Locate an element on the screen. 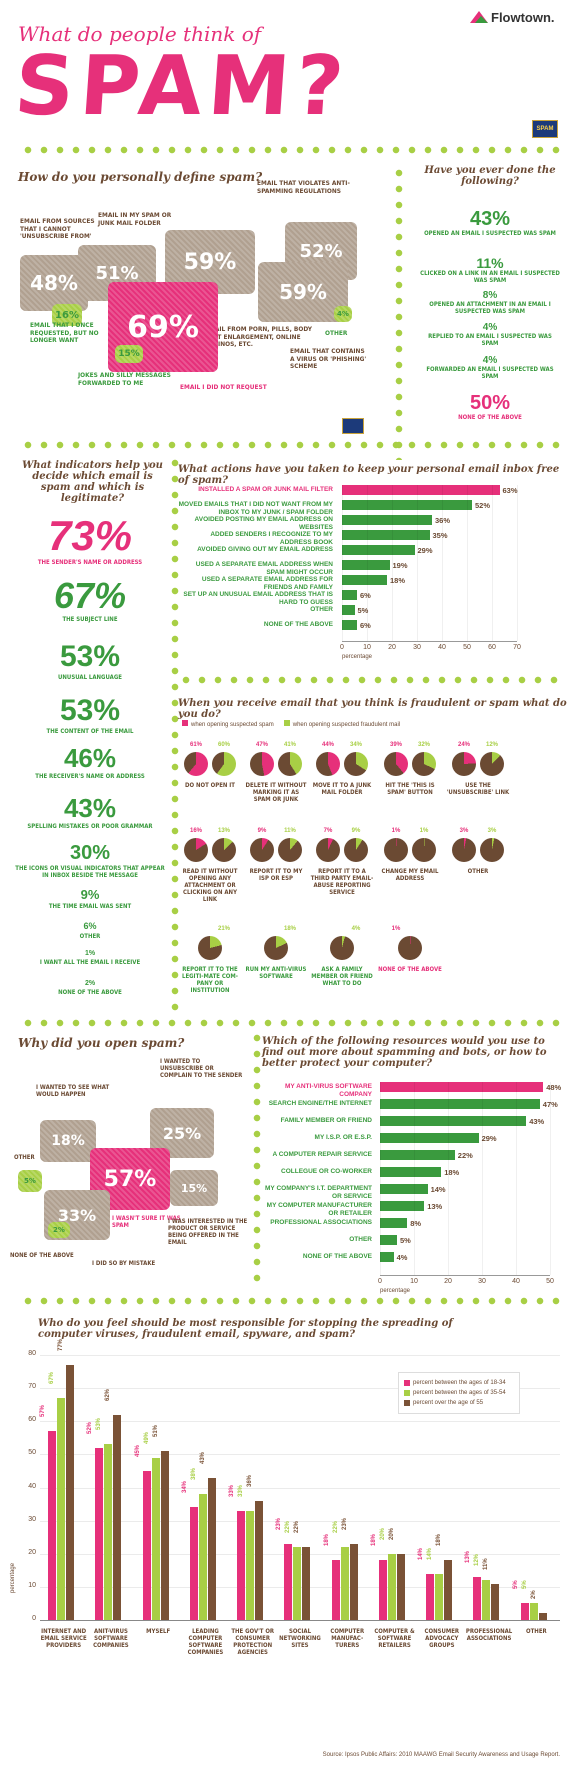  pie-value-fraud: 13% is located at coordinates (223, 831).